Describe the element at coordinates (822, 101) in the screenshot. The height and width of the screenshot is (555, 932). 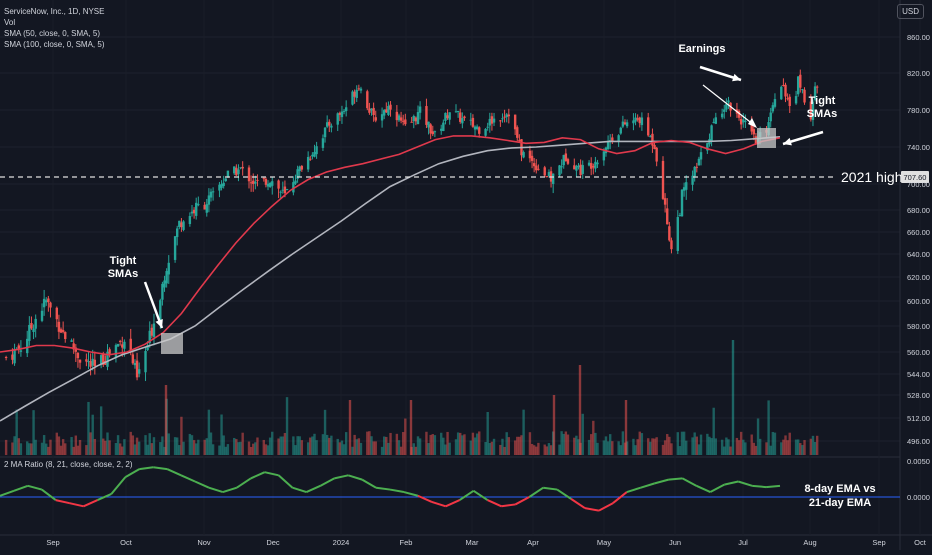
I see `tight-smas-label-2a: Tight` at that location.